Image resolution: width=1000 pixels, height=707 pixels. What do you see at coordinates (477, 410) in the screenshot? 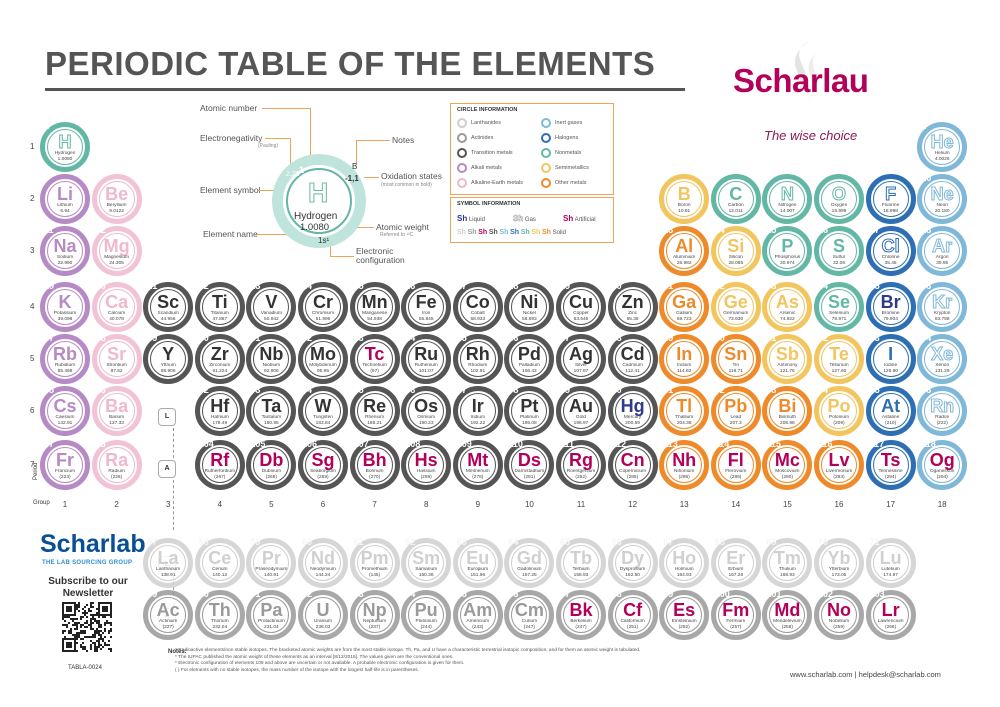
I see `element-tile-ir: 77 Ir Iridium 192.22` at bounding box center [477, 410].